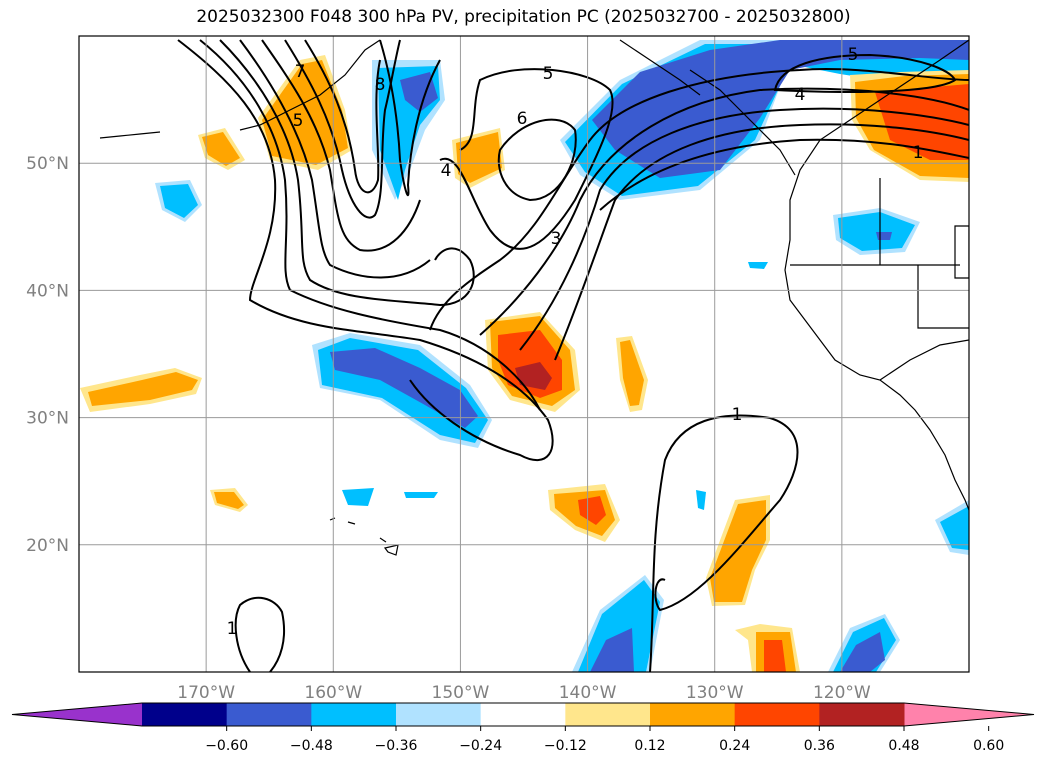 This screenshot has height=765, width=1047. I want to click on colorbar-extend-min, so click(77, 714).